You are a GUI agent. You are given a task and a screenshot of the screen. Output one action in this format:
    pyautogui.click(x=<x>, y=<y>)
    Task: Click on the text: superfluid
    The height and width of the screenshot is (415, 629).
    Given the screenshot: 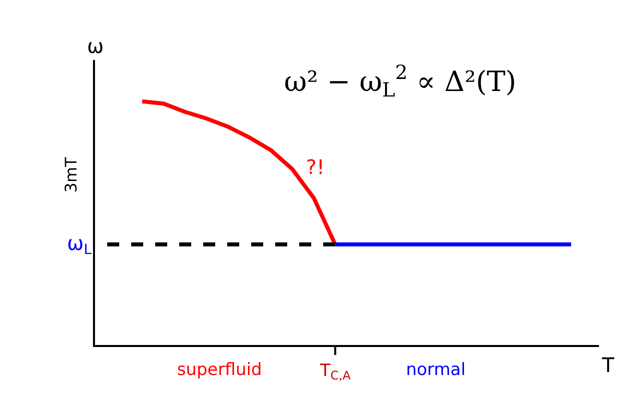 What is the action you would take?
    pyautogui.click(x=219, y=370)
    